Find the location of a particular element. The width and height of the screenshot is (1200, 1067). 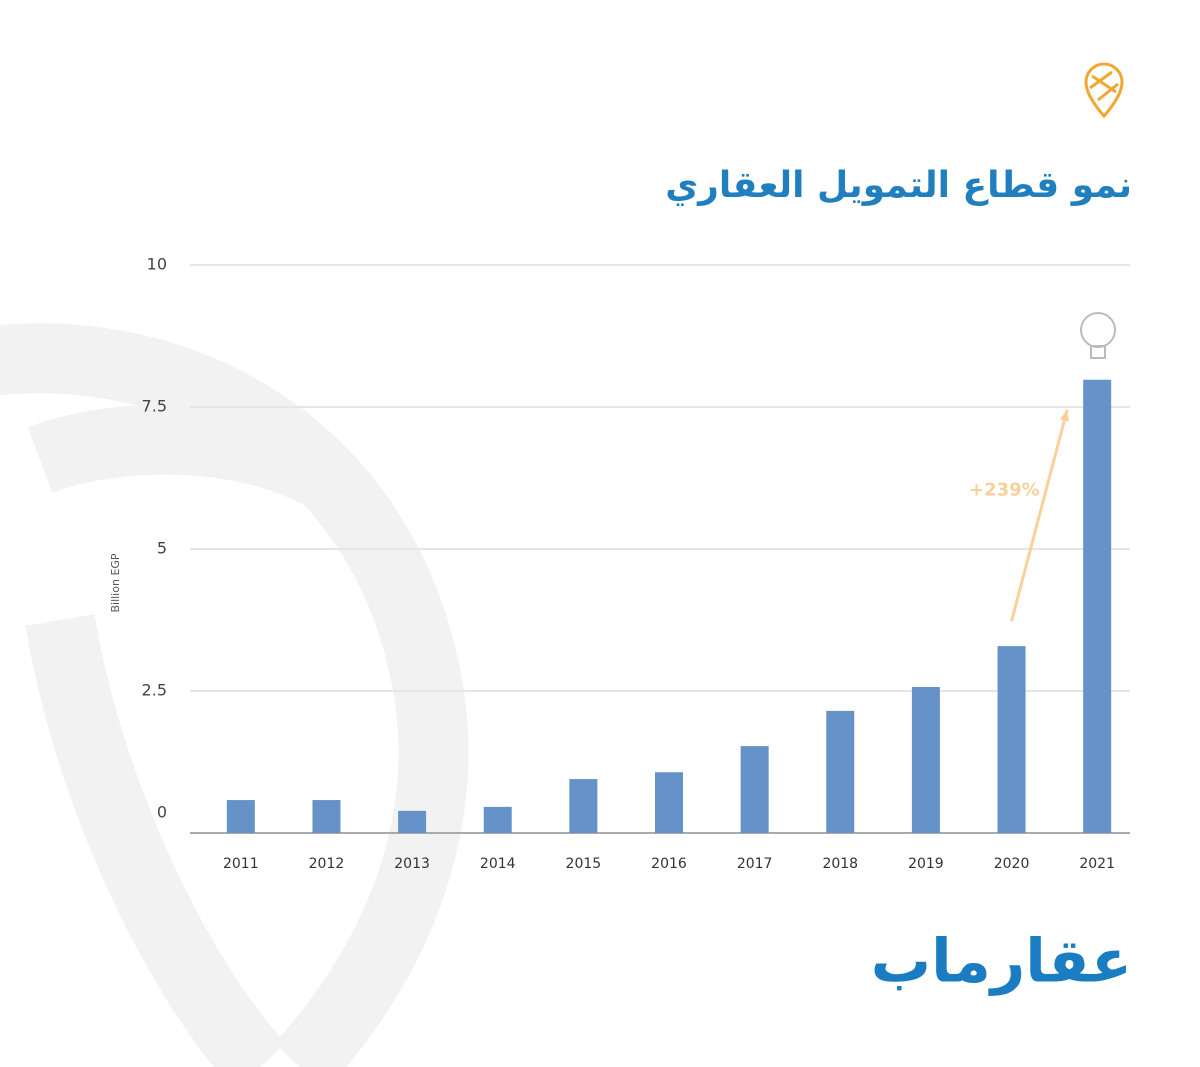

x-tick-label: 2012 is located at coordinates (327, 864).